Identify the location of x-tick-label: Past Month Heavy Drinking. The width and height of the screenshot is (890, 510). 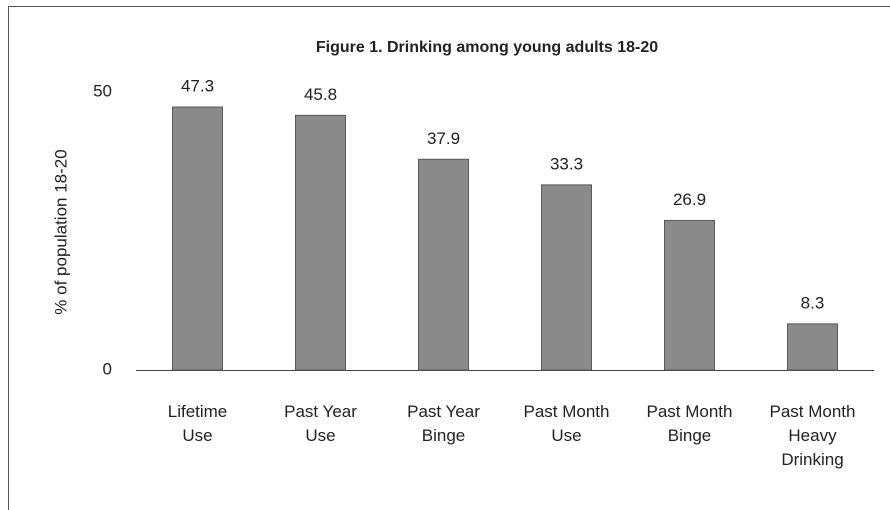
(812, 435).